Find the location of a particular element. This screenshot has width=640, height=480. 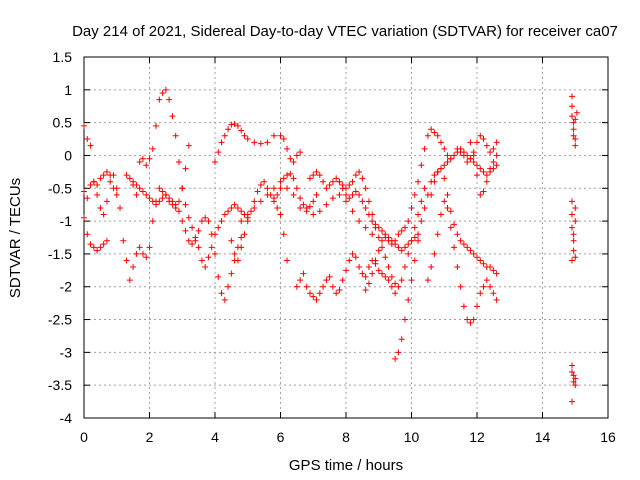

y-tick-label: -0.5 is located at coordinates (60, 188).